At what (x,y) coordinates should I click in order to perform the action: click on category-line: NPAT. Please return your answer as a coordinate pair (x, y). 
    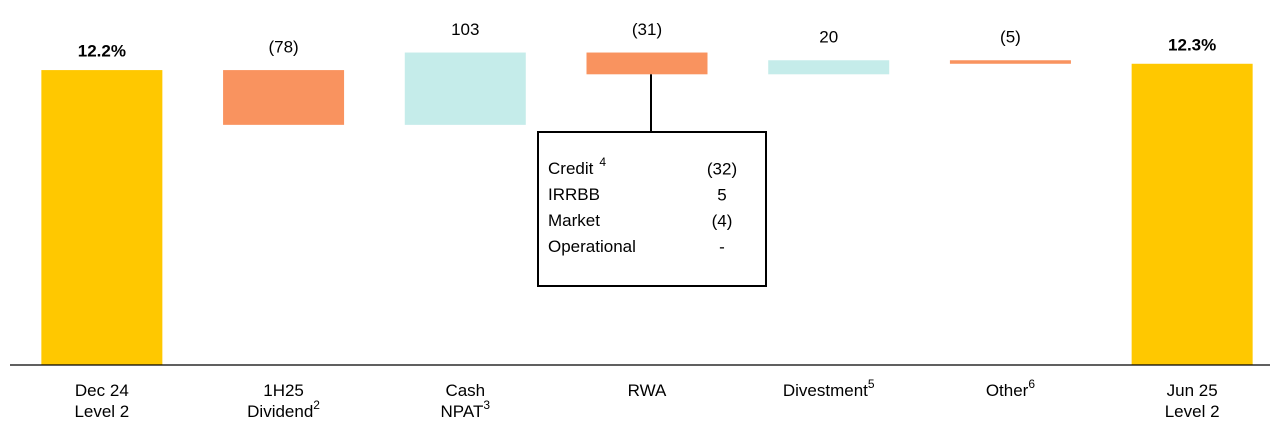
    Looking at the image, I should click on (462, 411).